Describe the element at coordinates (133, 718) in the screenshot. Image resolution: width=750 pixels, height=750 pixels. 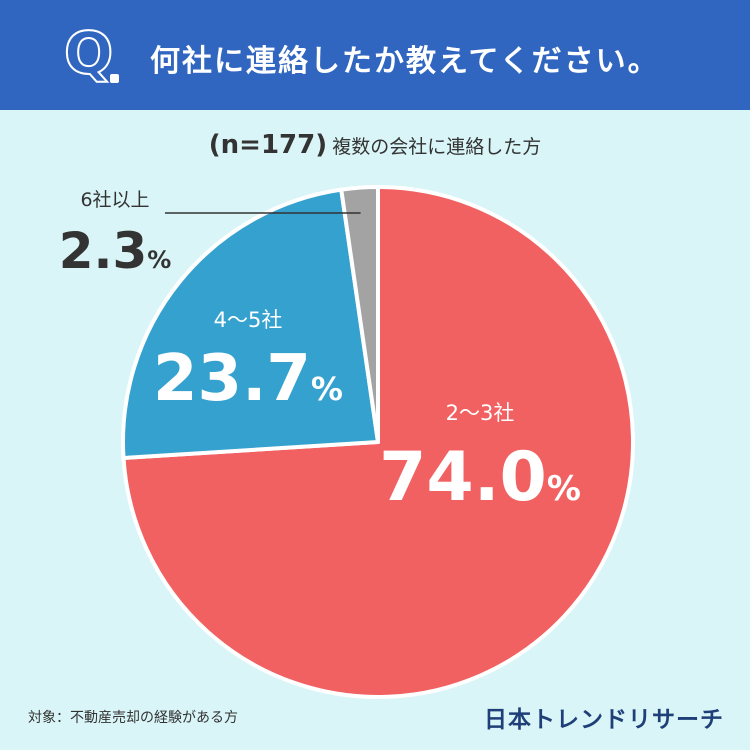
I see `survey-target: 対象：不動産売却の経験がある方` at that location.